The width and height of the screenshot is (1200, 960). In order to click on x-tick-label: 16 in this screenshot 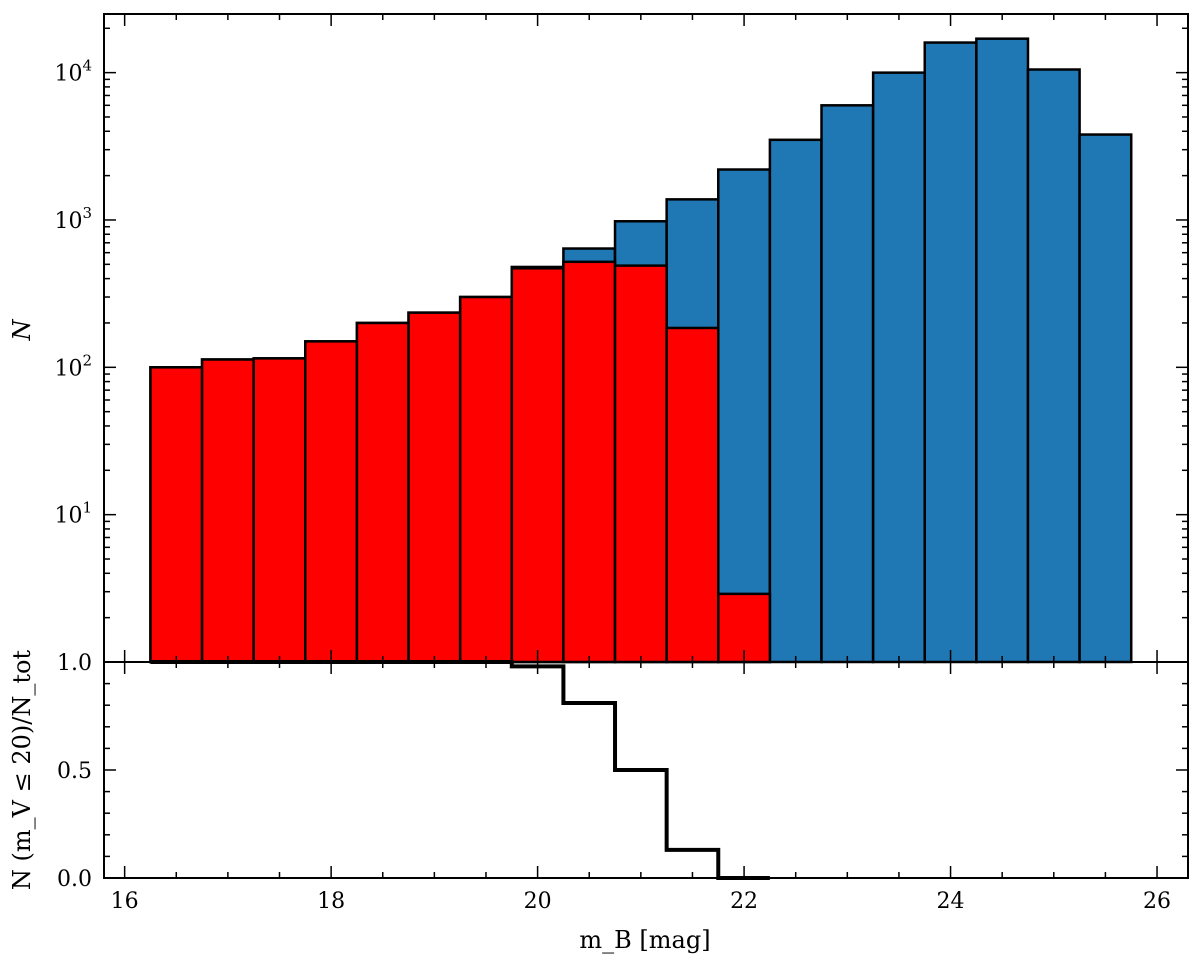, I will do `click(125, 901)`.